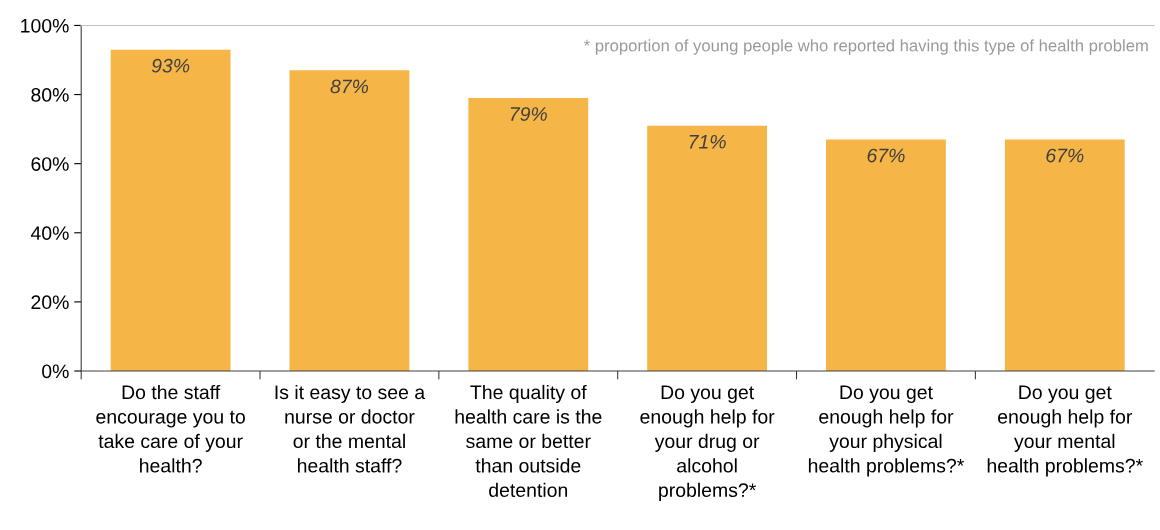 The image size is (1160, 530). Describe the element at coordinates (55, 371) in the screenshot. I see `y-tick-label: 0%` at that location.